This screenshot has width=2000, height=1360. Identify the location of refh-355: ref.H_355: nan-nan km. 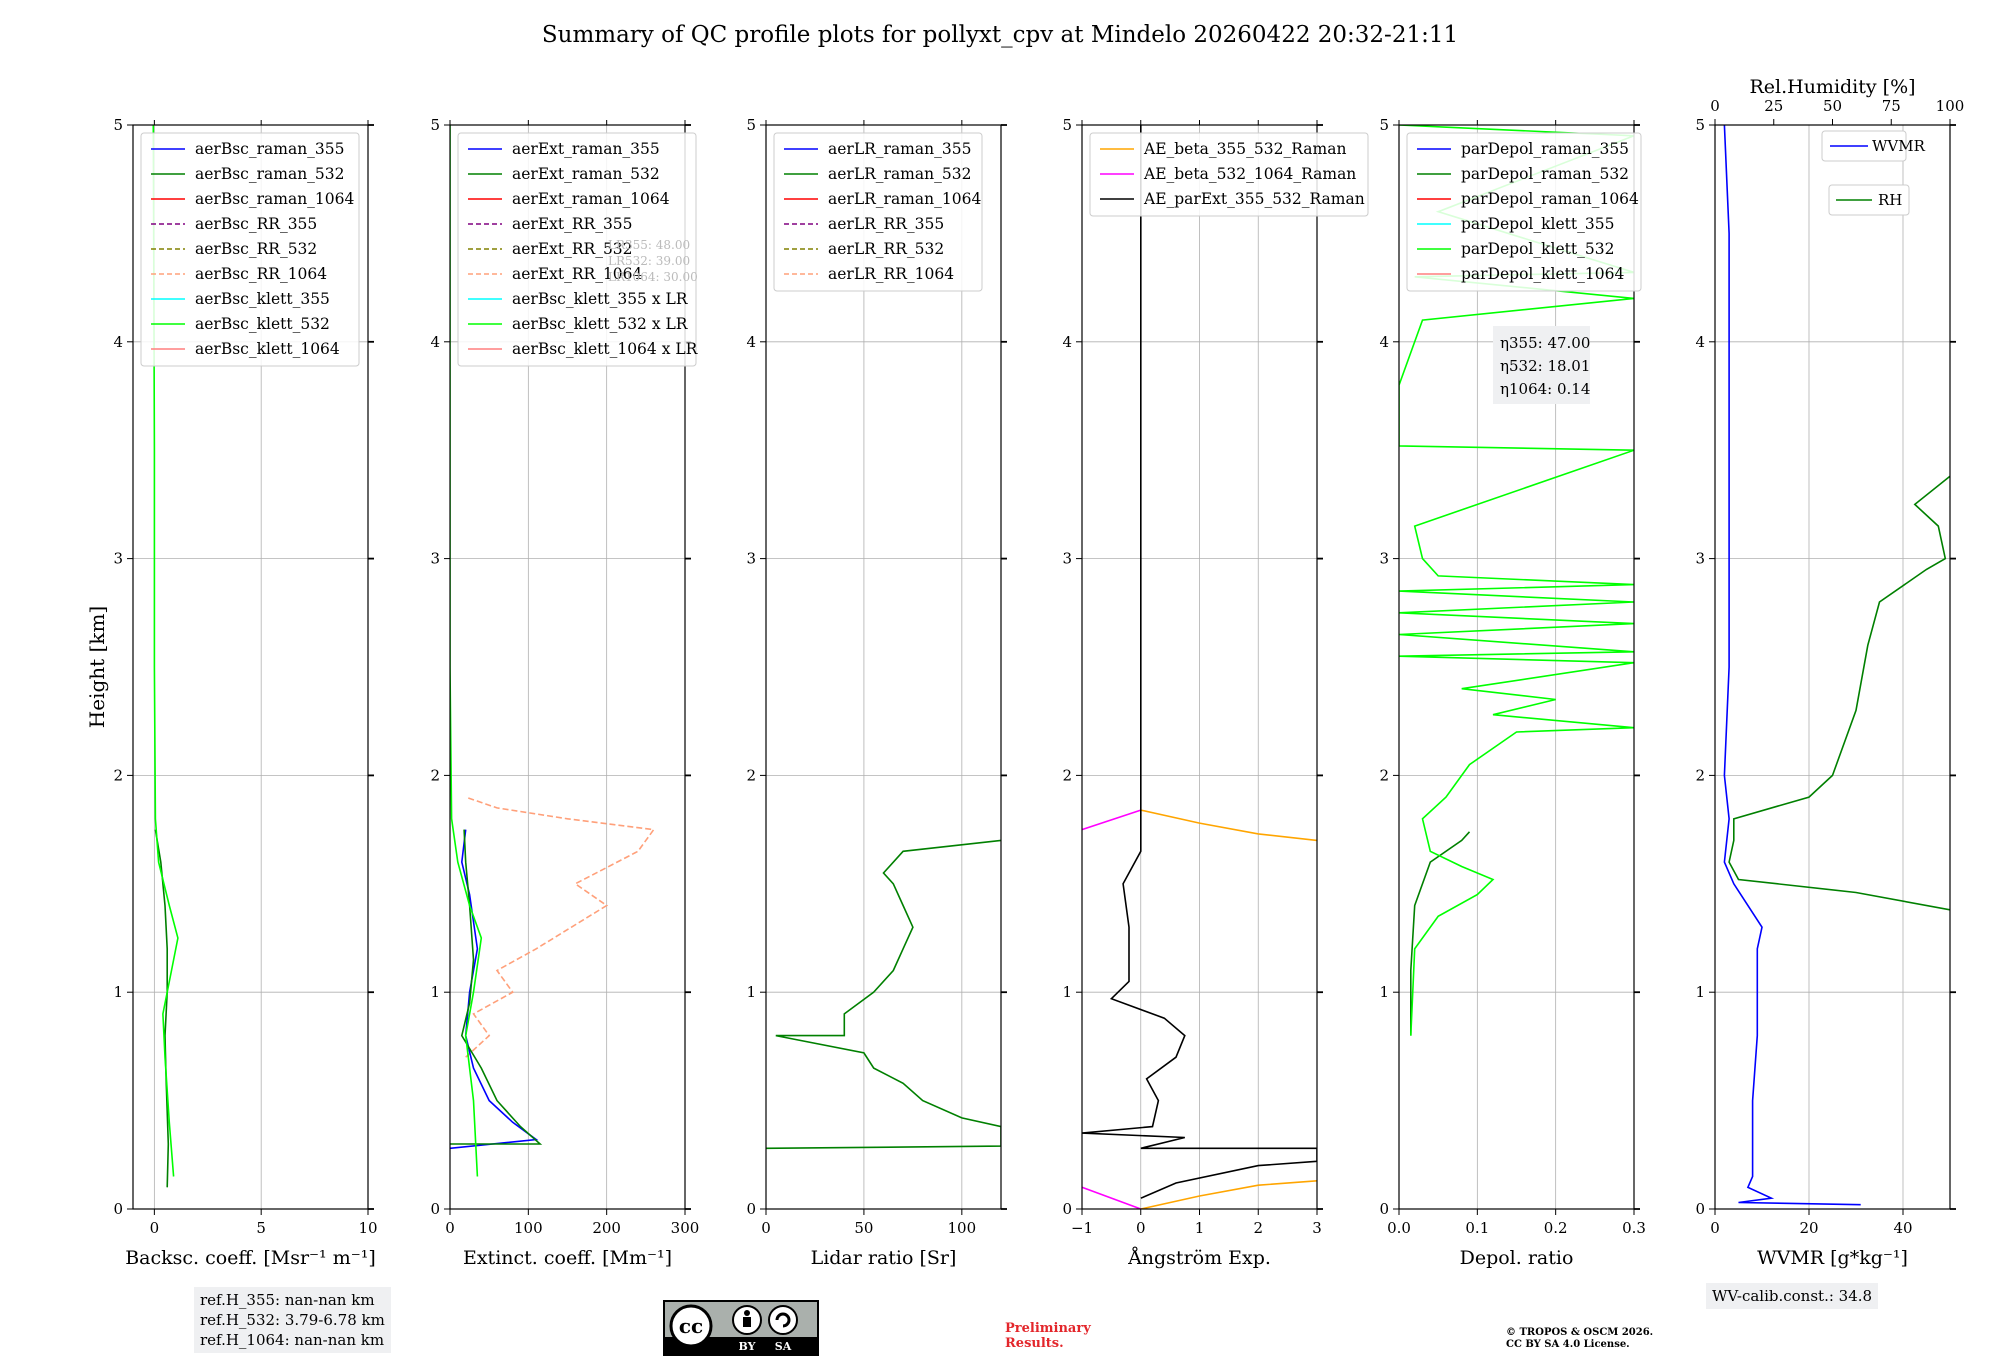
(287, 1300).